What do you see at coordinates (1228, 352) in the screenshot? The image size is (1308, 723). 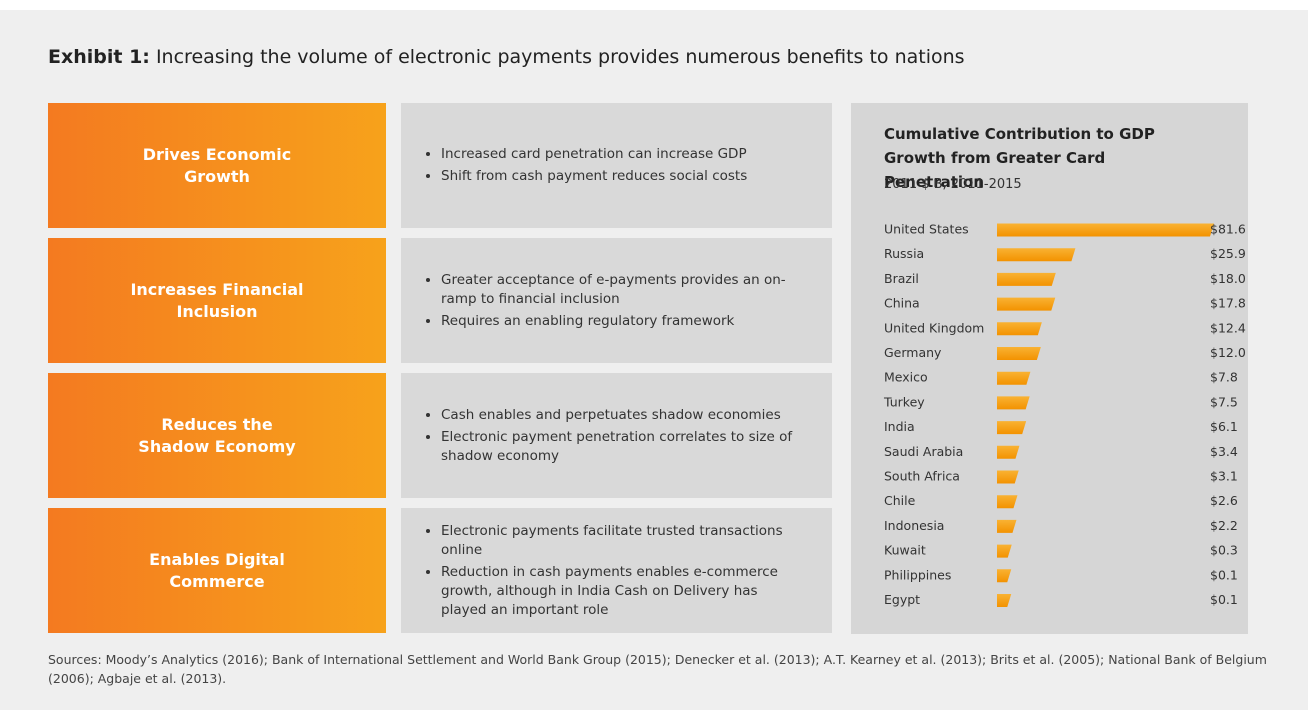 I see `value-label: $12.0` at bounding box center [1228, 352].